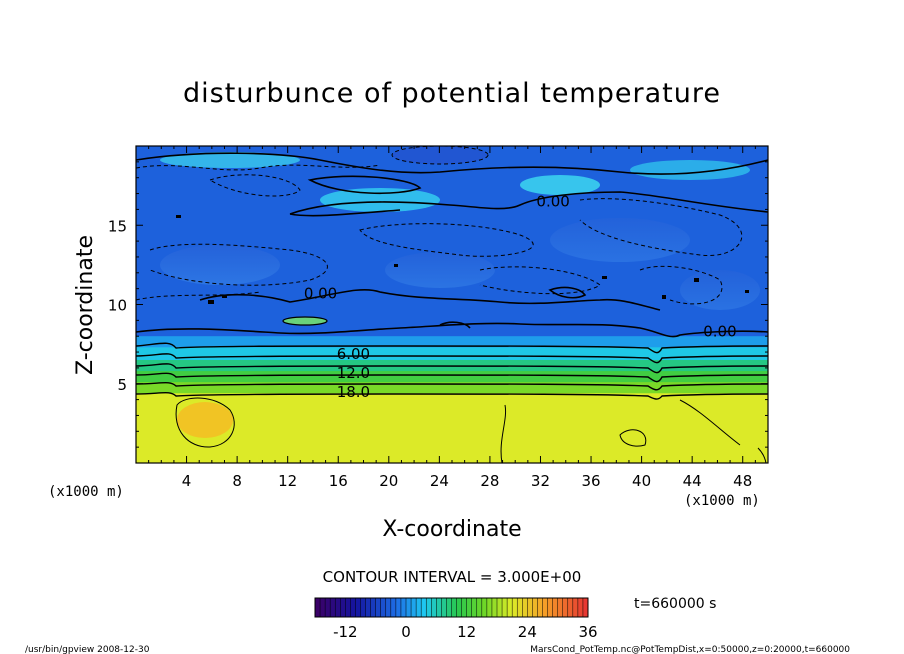  What do you see at coordinates (353, 354) in the screenshot?
I see `contour-label: 6.00` at bounding box center [353, 354].